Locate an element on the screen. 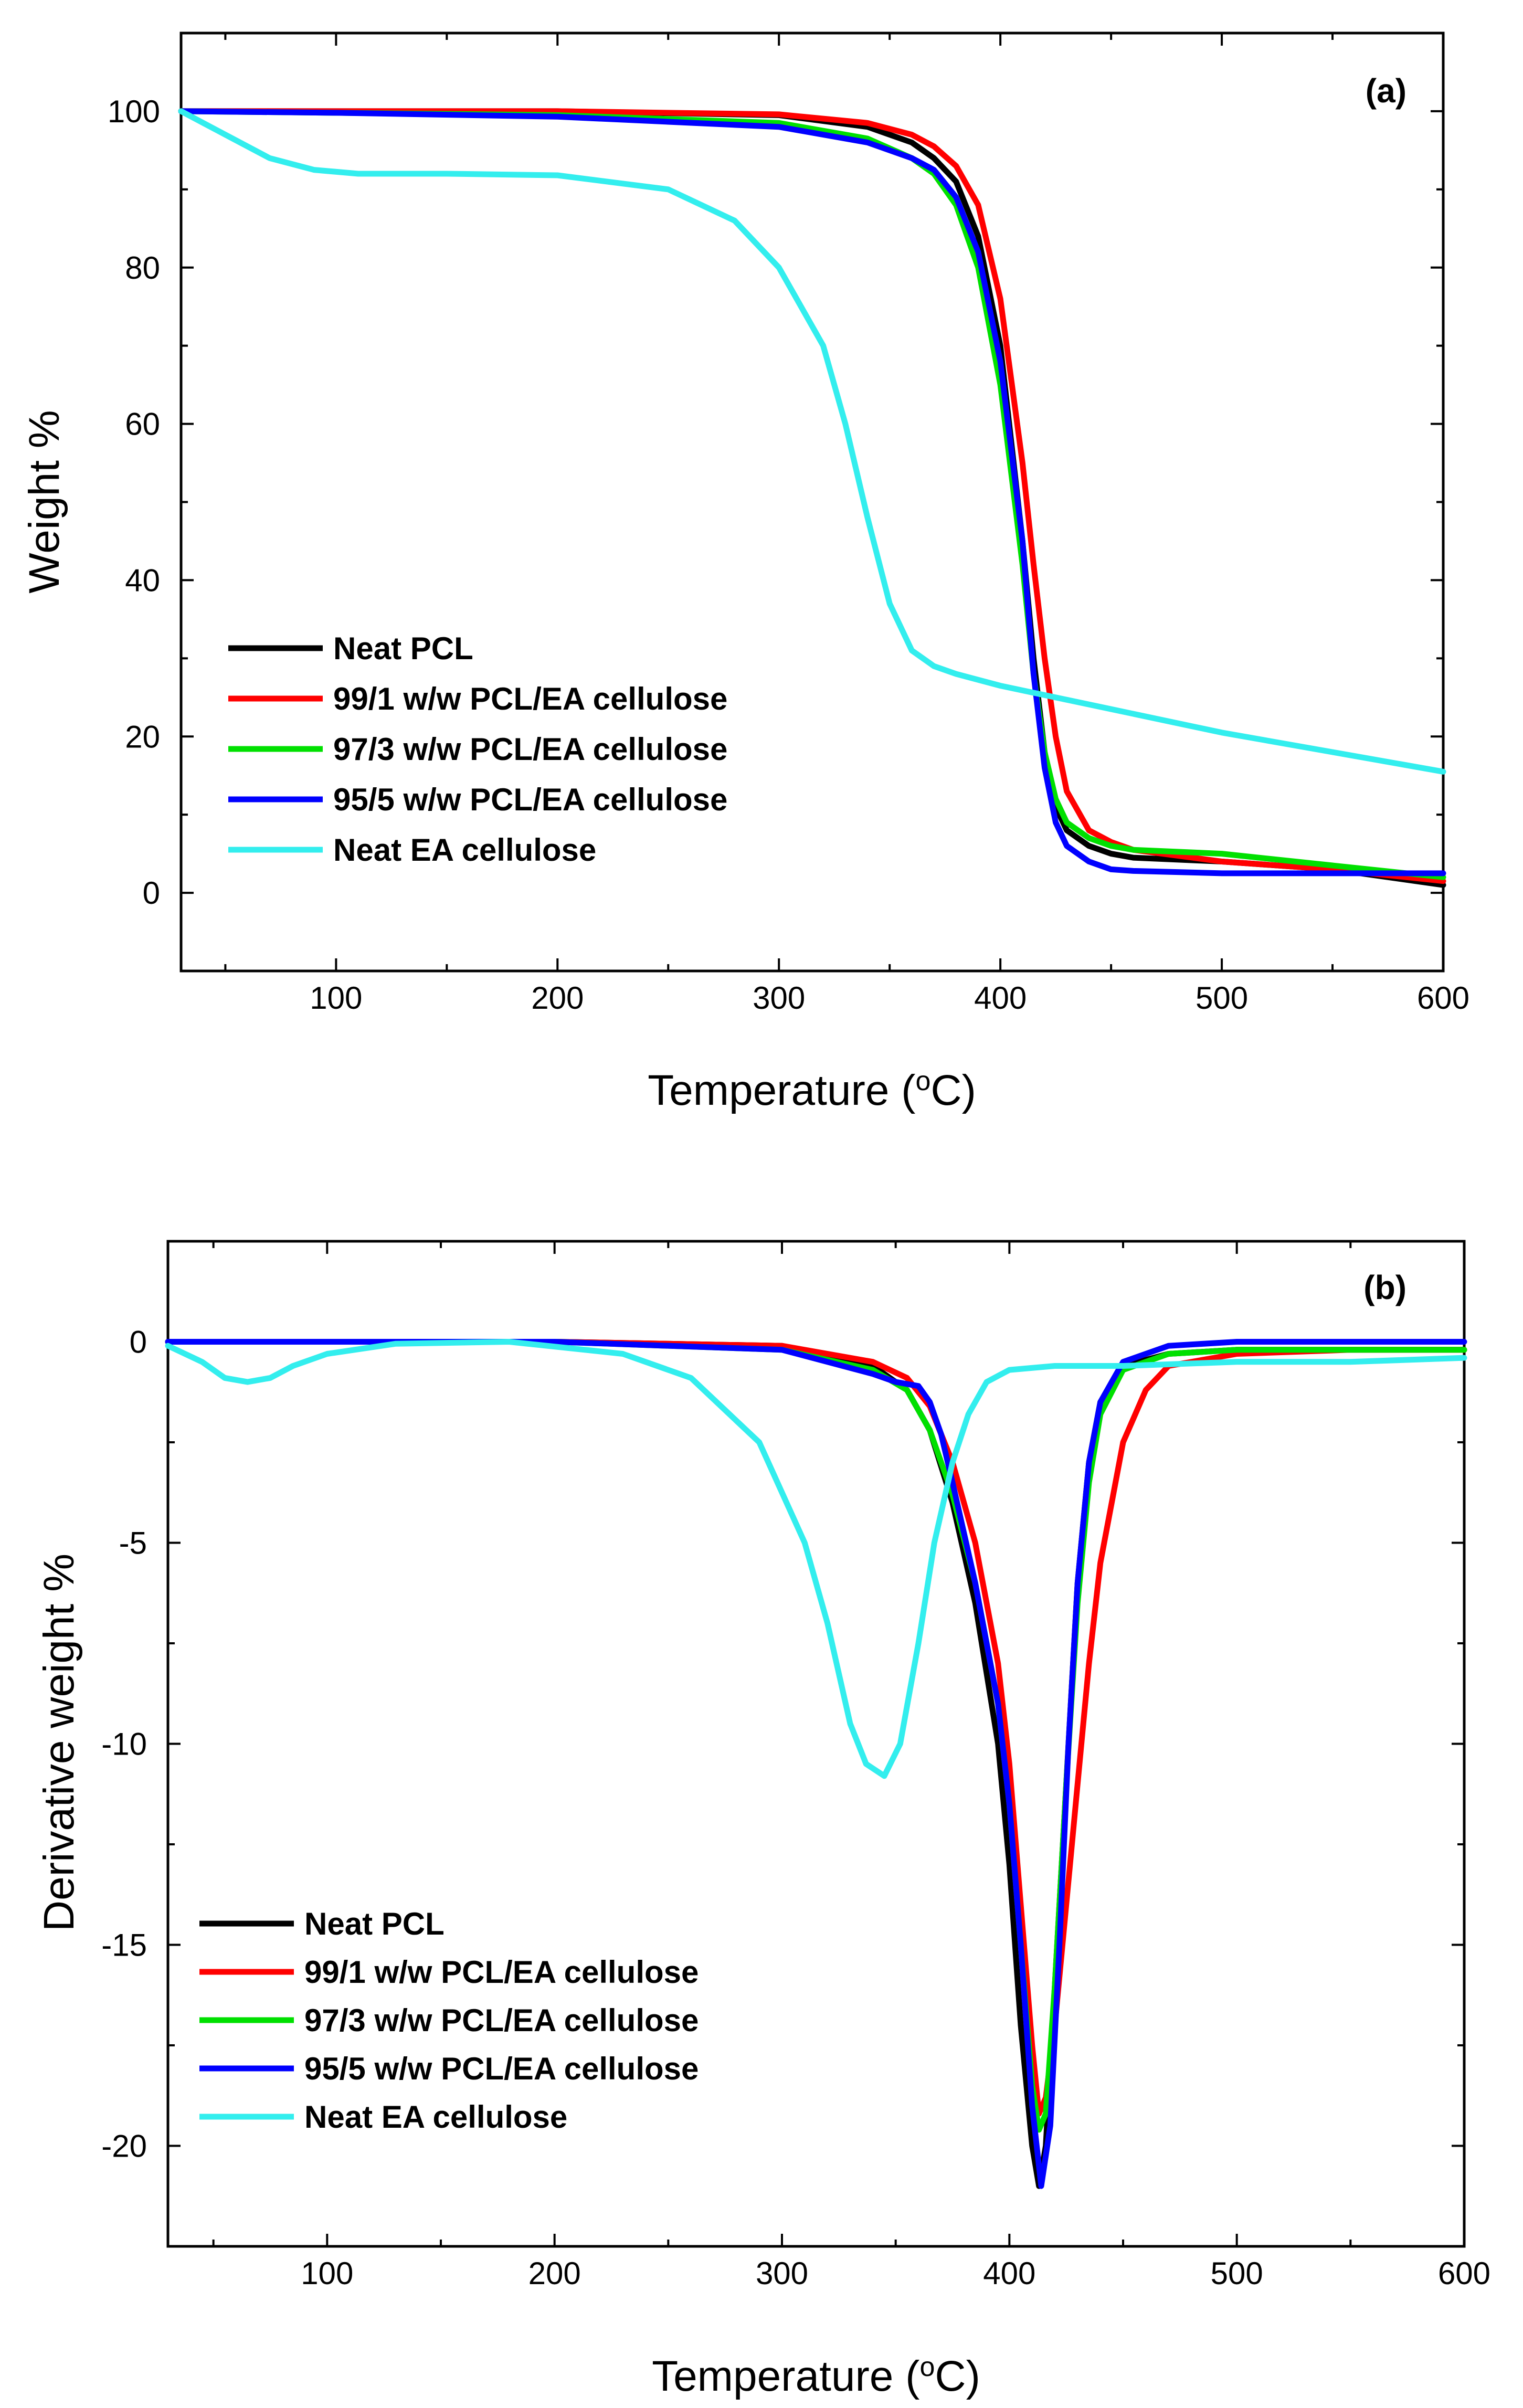  y-axis-title: Derivative weight % is located at coordinates (59, 1742).